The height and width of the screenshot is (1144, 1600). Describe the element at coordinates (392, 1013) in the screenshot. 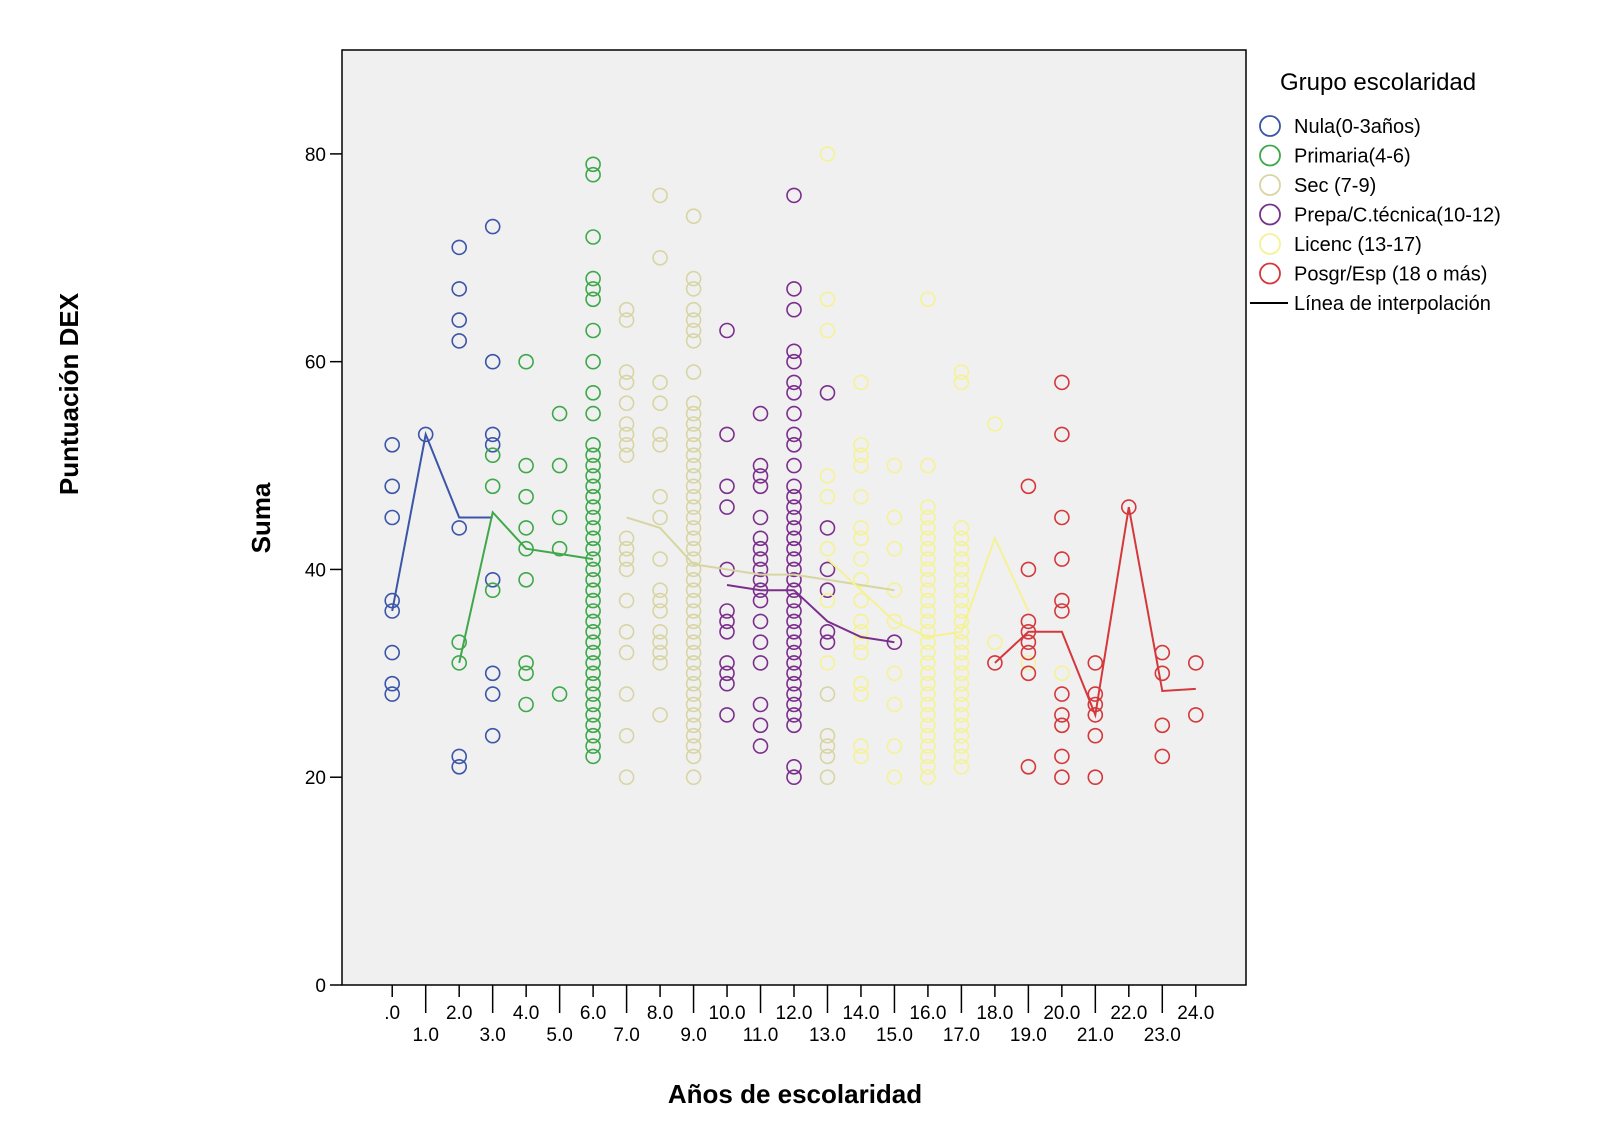

I see `x-tick-label: .0` at that location.